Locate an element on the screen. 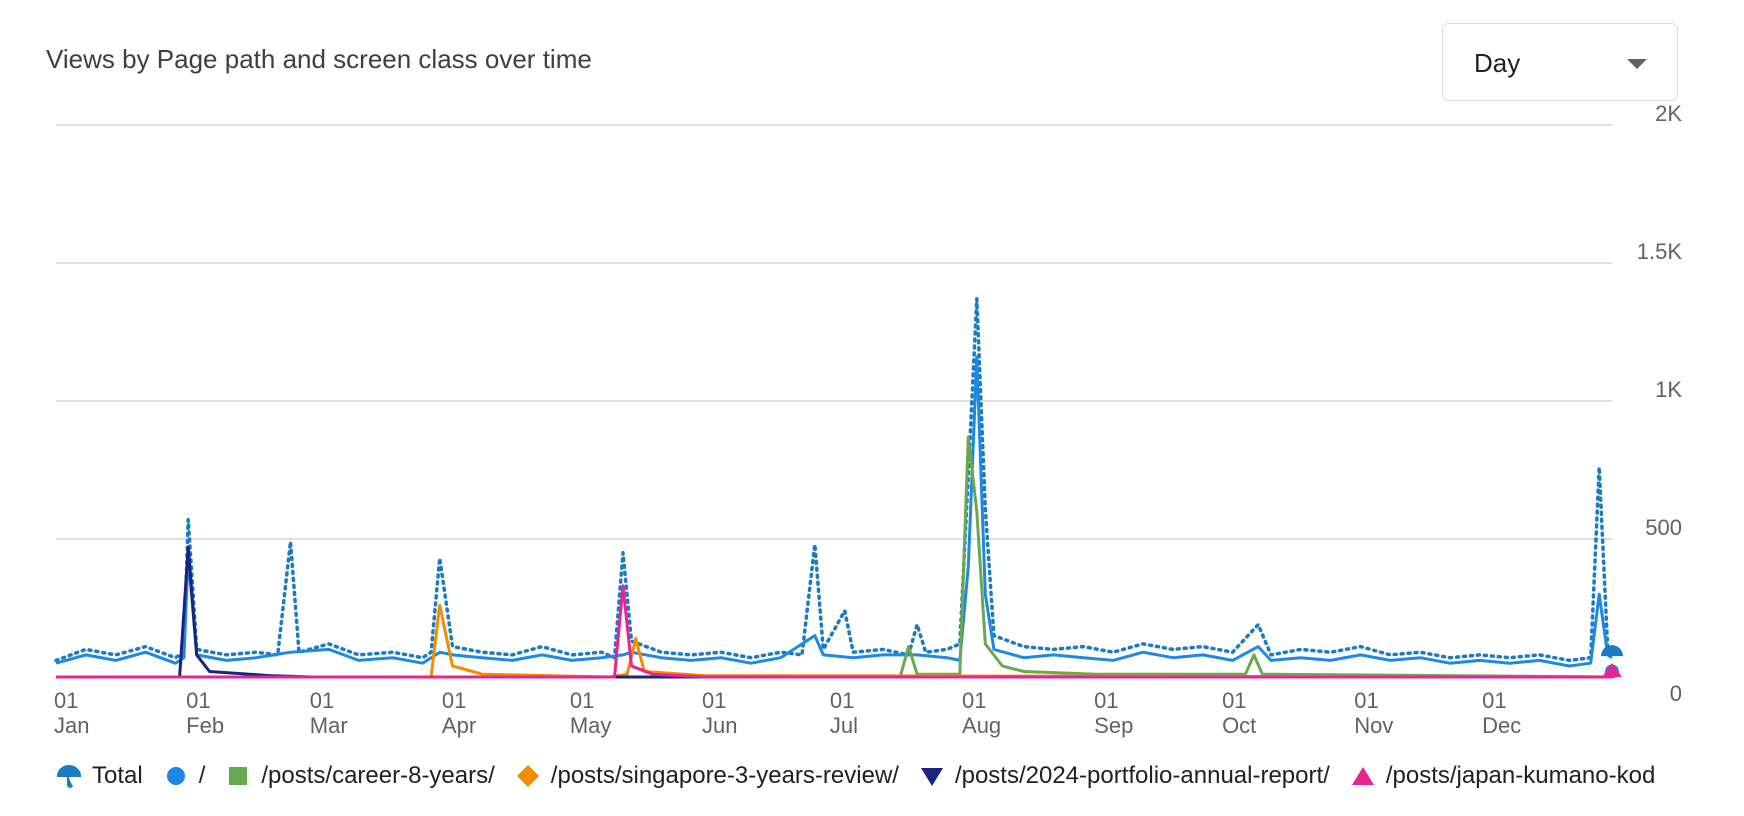 Image resolution: width=1744 pixels, height=816 pixels. x-tick-month: Mar is located at coordinates (329, 725).